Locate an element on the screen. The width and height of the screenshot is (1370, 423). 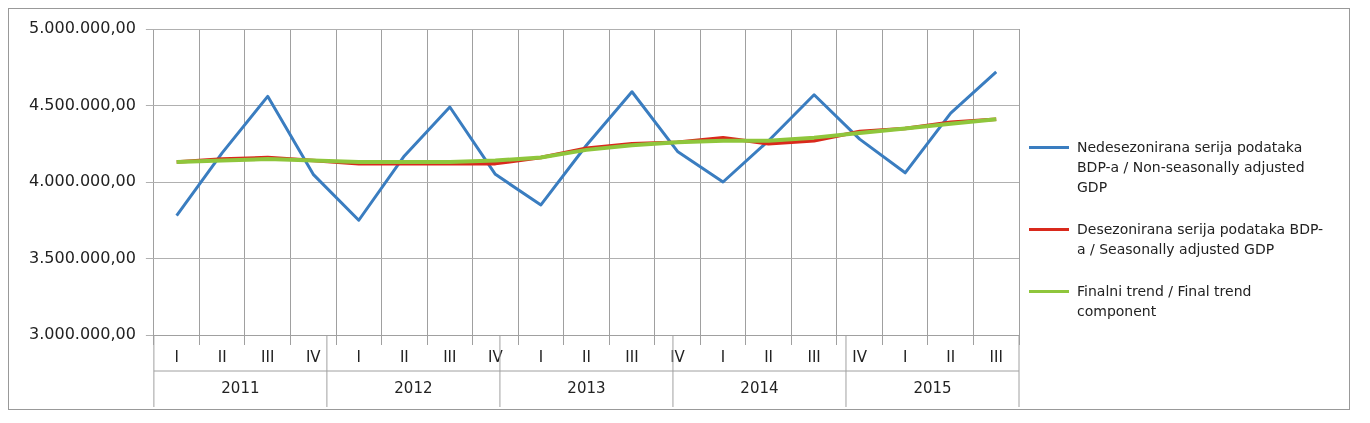
text: 2013 is located at coordinates (586, 387).